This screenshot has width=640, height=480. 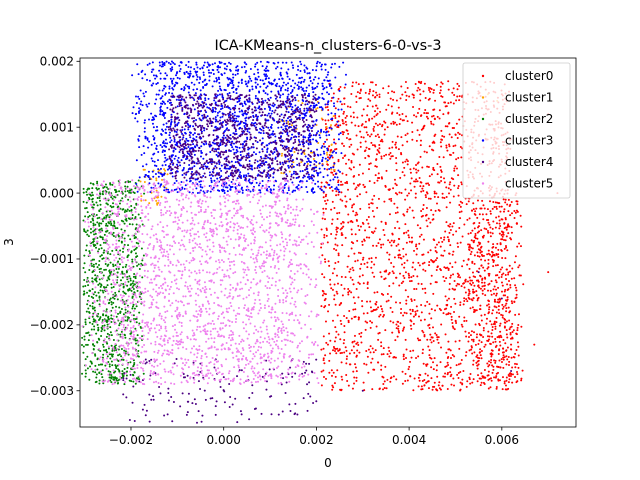 I want to click on cluster0-point-1964, so click(x=326, y=342).